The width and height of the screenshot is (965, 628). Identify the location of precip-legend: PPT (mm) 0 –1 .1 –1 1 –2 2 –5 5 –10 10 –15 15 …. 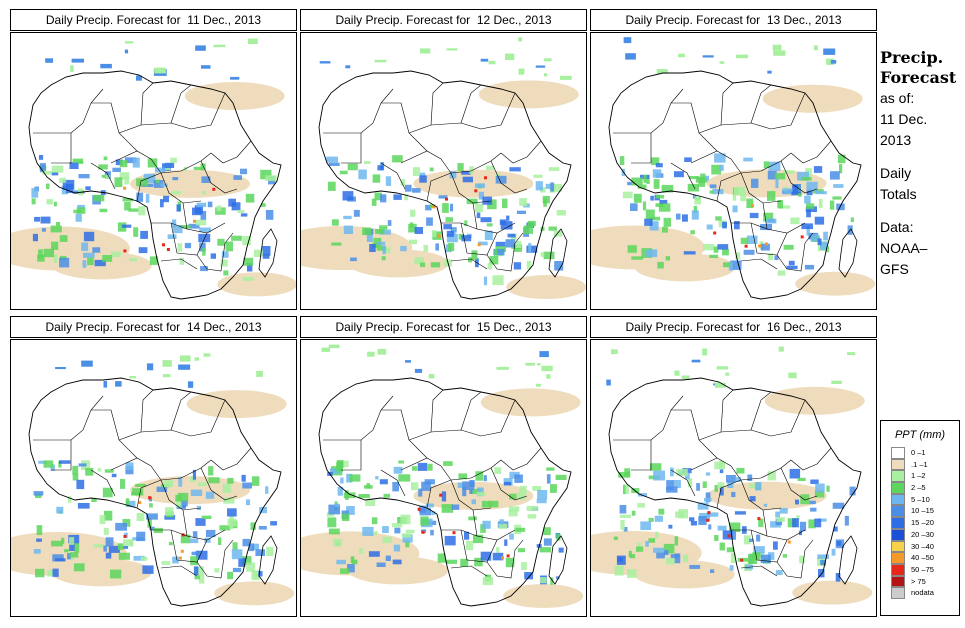
(920, 518).